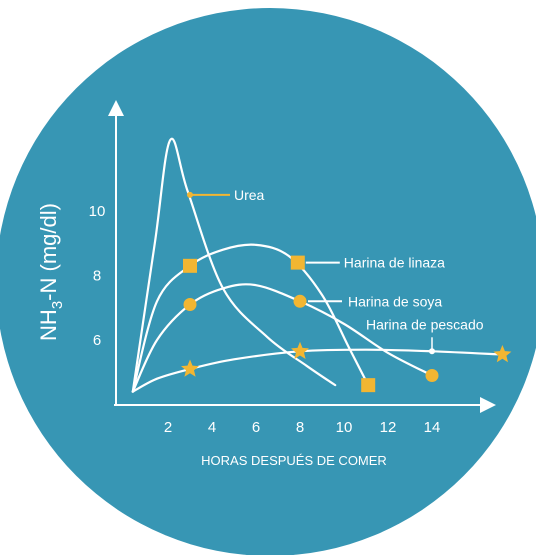 The height and width of the screenshot is (555, 536). I want to click on series-label-harina-de-linaza: Harina de linaza, so click(394, 263).